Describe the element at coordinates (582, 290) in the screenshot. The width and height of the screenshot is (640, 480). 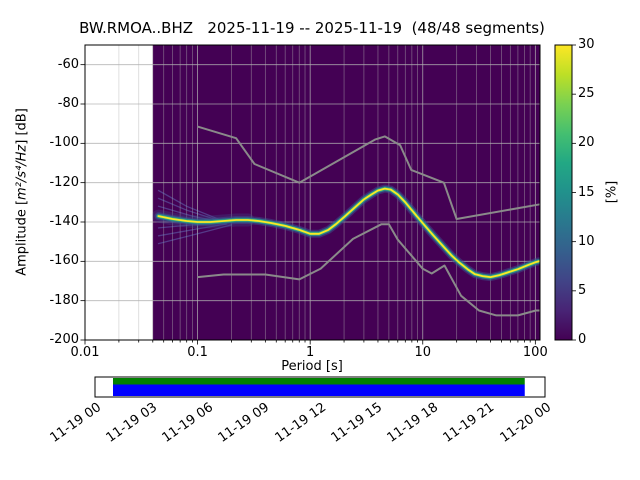
I see `colorbar-tick-label: 5` at that location.